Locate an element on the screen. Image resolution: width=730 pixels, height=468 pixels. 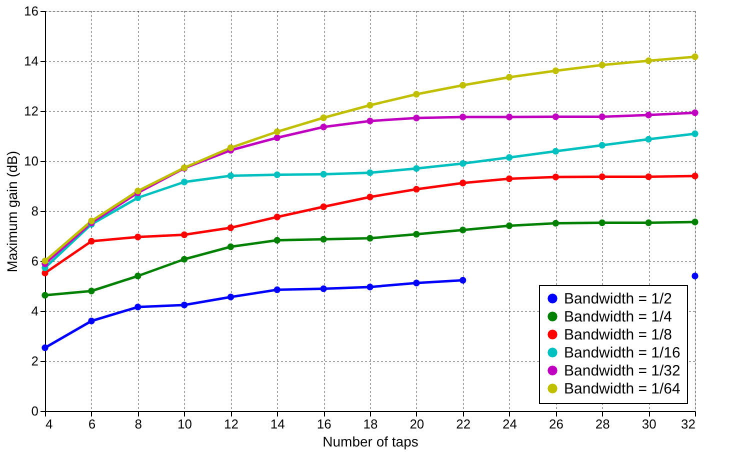
x-tick-label: 16 is located at coordinates (324, 424).